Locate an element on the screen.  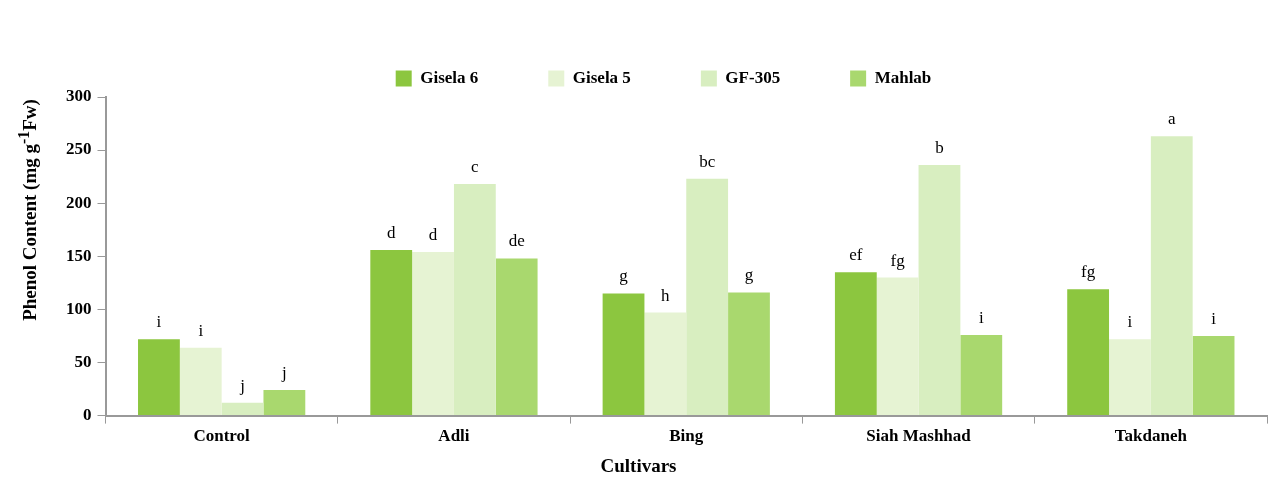
x-tick-label: Adli is located at coordinates (454, 436).